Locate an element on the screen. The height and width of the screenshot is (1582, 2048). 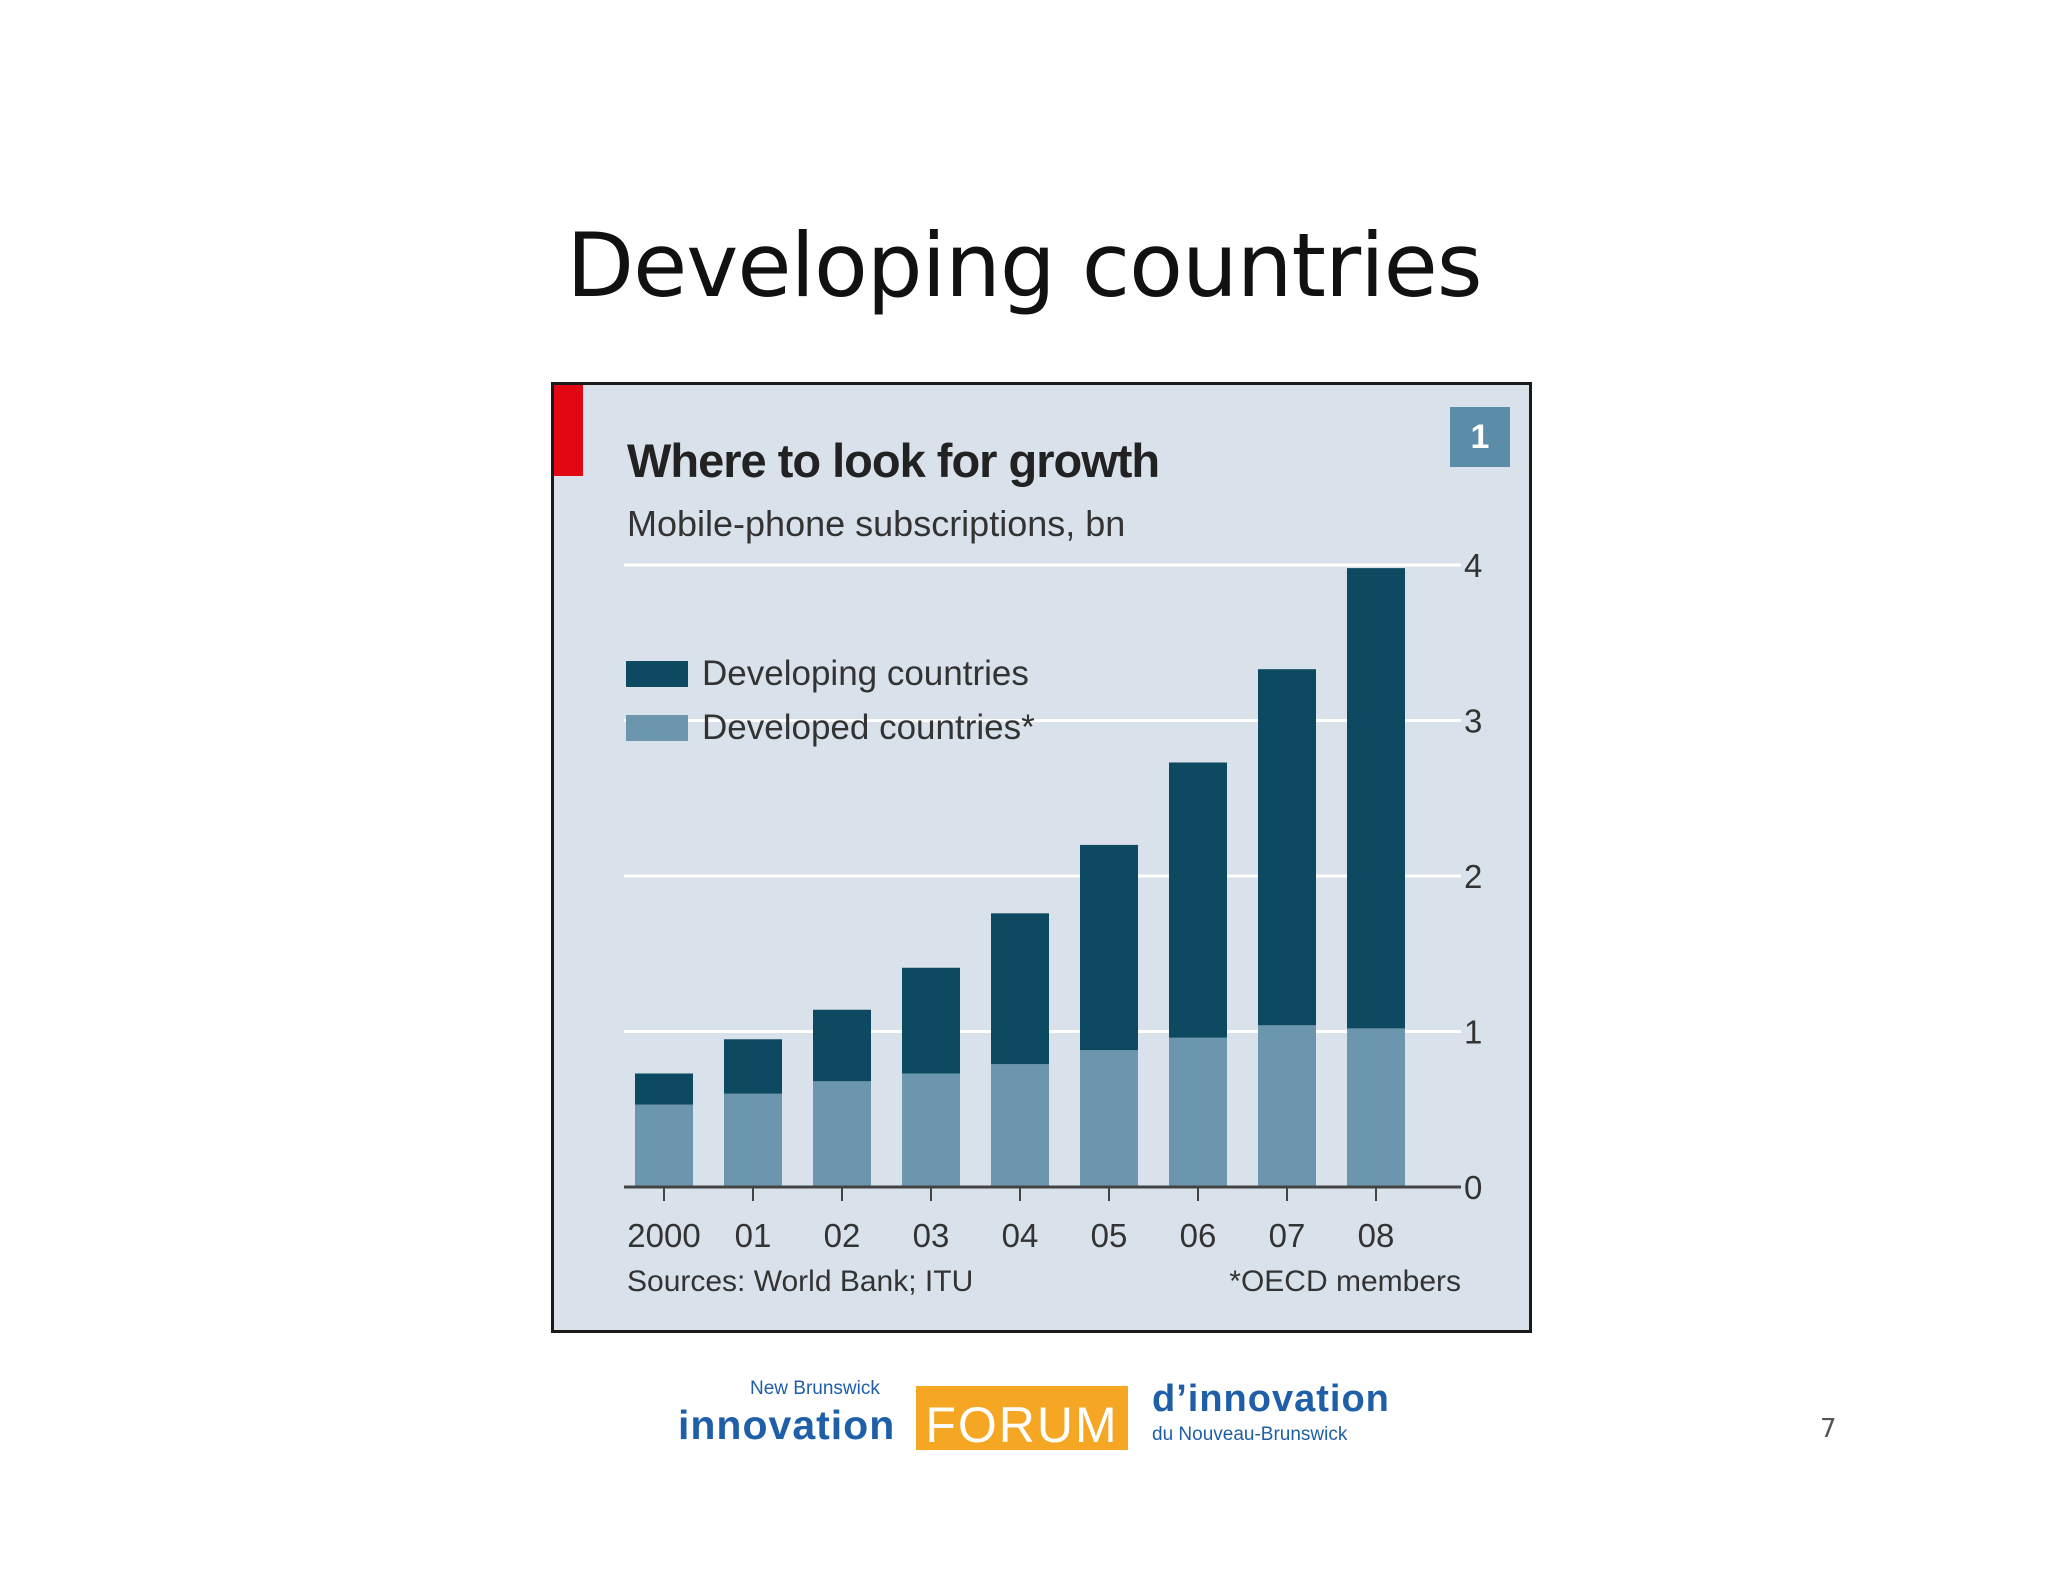
x-tick-label: 02 is located at coordinates (842, 1235).